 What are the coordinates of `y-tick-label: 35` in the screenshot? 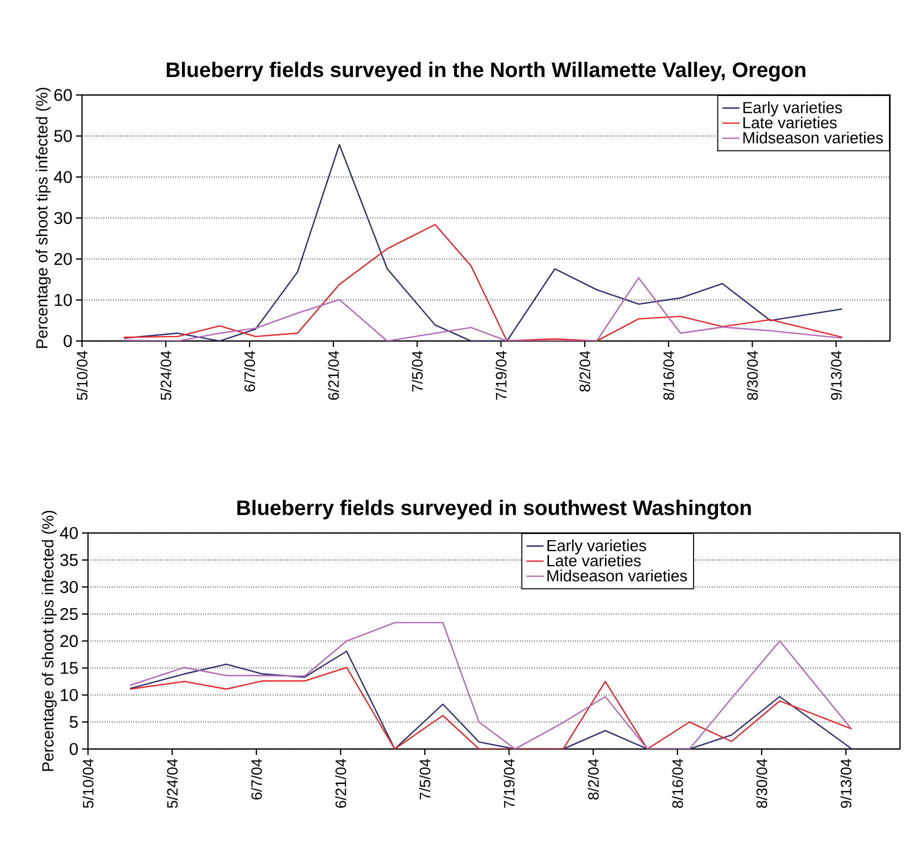 It's located at (69, 560).